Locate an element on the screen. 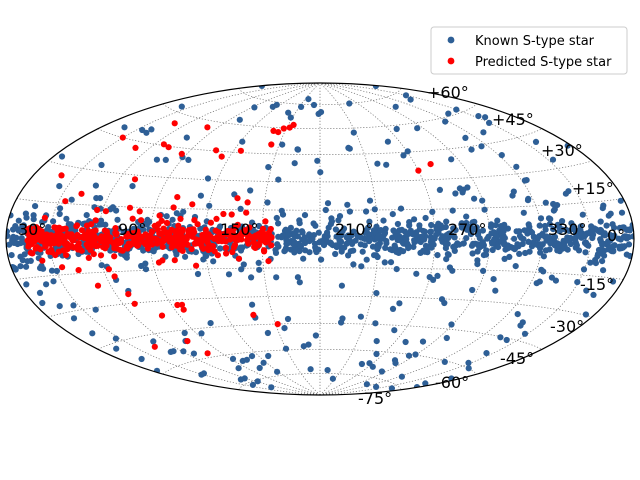  y-tick-label: -15° is located at coordinates (597, 284).